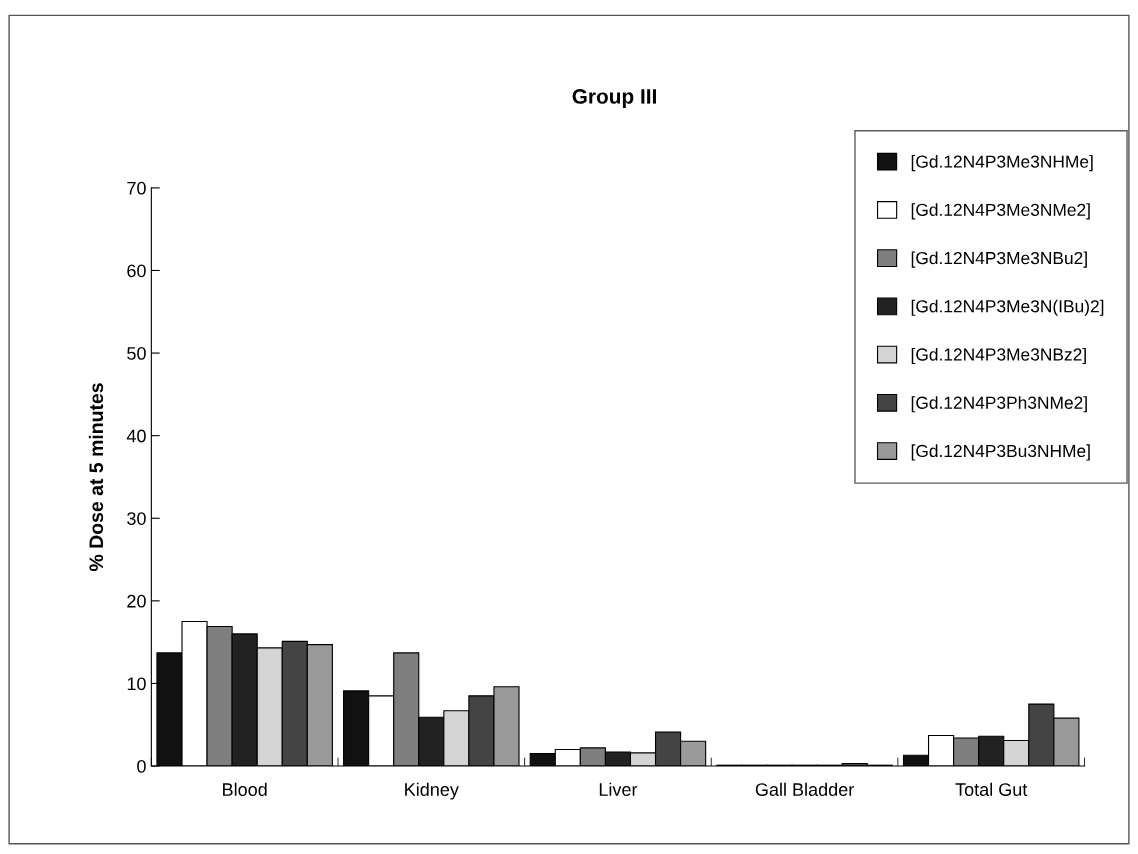 The height and width of the screenshot is (854, 1138). What do you see at coordinates (999, 259) in the screenshot?
I see `legend-label: [Gd.12N4P3Me3NBu2]` at bounding box center [999, 259].